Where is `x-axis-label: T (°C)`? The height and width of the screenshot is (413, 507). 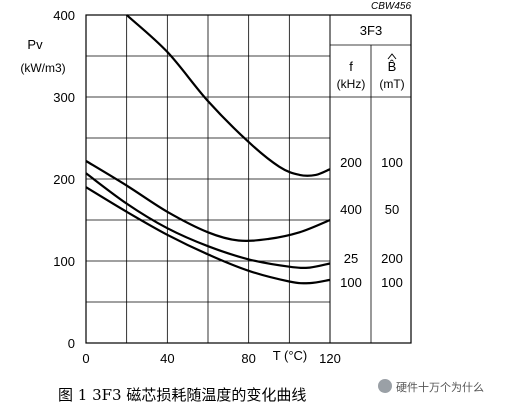
x-axis-label: T (°C) is located at coordinates (290, 355).